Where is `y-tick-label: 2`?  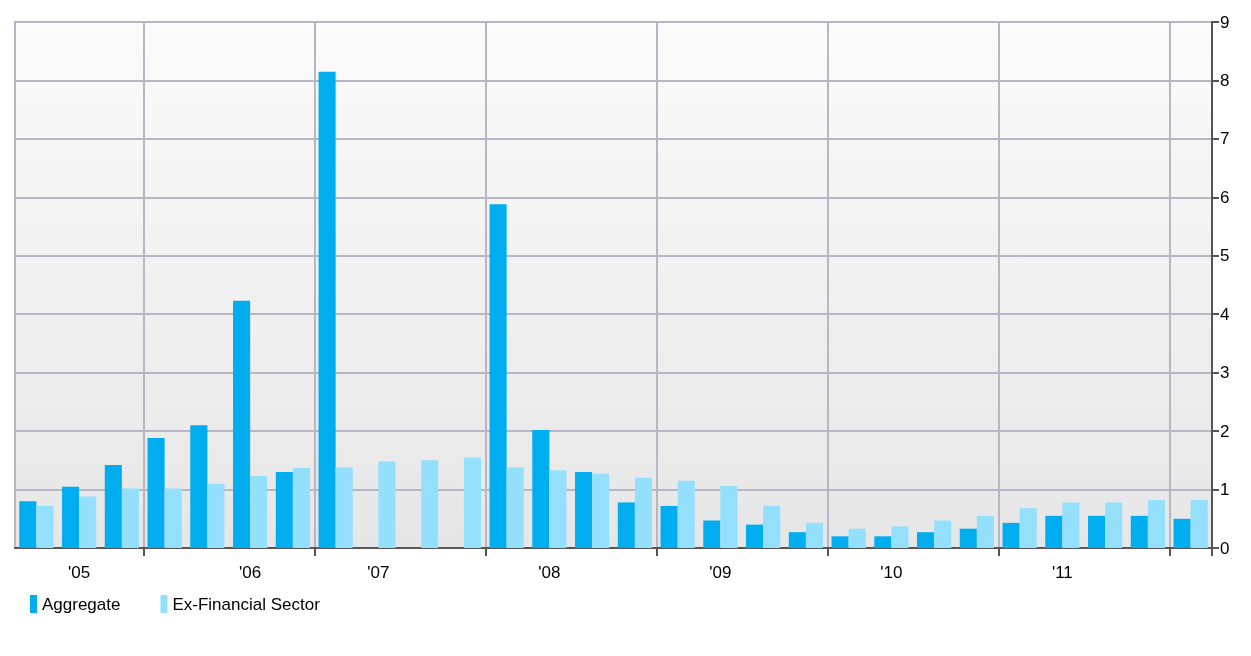
y-tick-label: 2 is located at coordinates (1225, 431).